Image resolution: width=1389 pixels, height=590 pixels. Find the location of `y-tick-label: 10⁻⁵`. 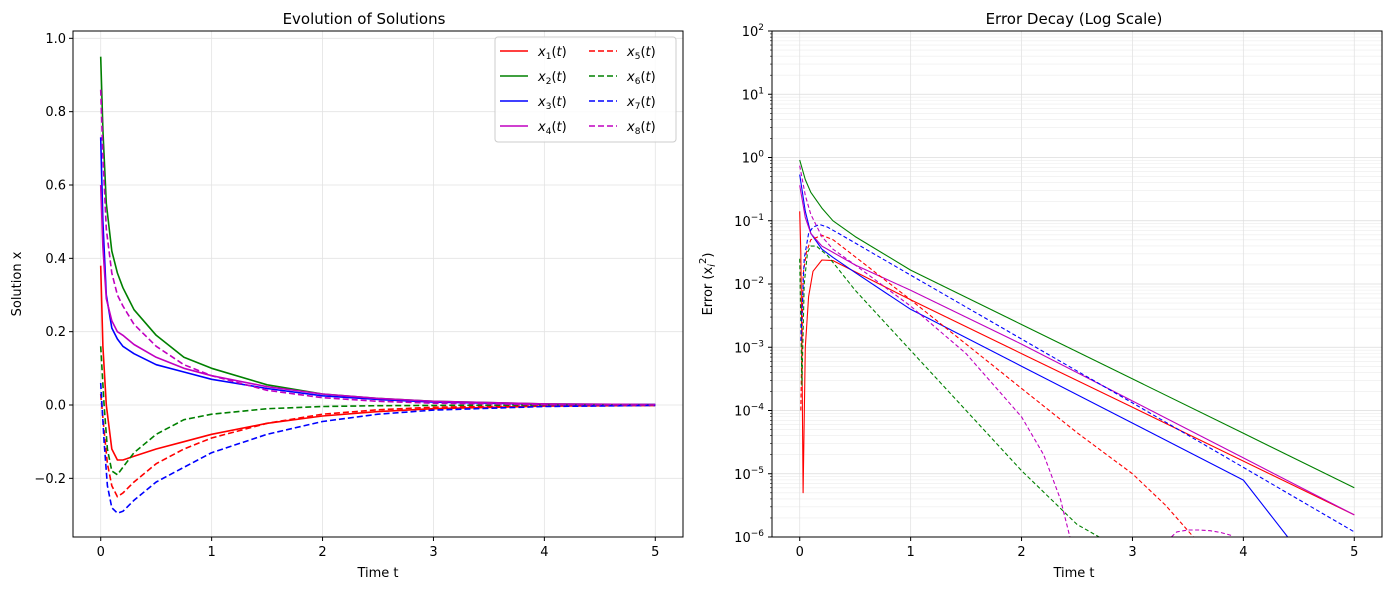

y-tick-label: 10⁻⁵ is located at coordinates (749, 474).